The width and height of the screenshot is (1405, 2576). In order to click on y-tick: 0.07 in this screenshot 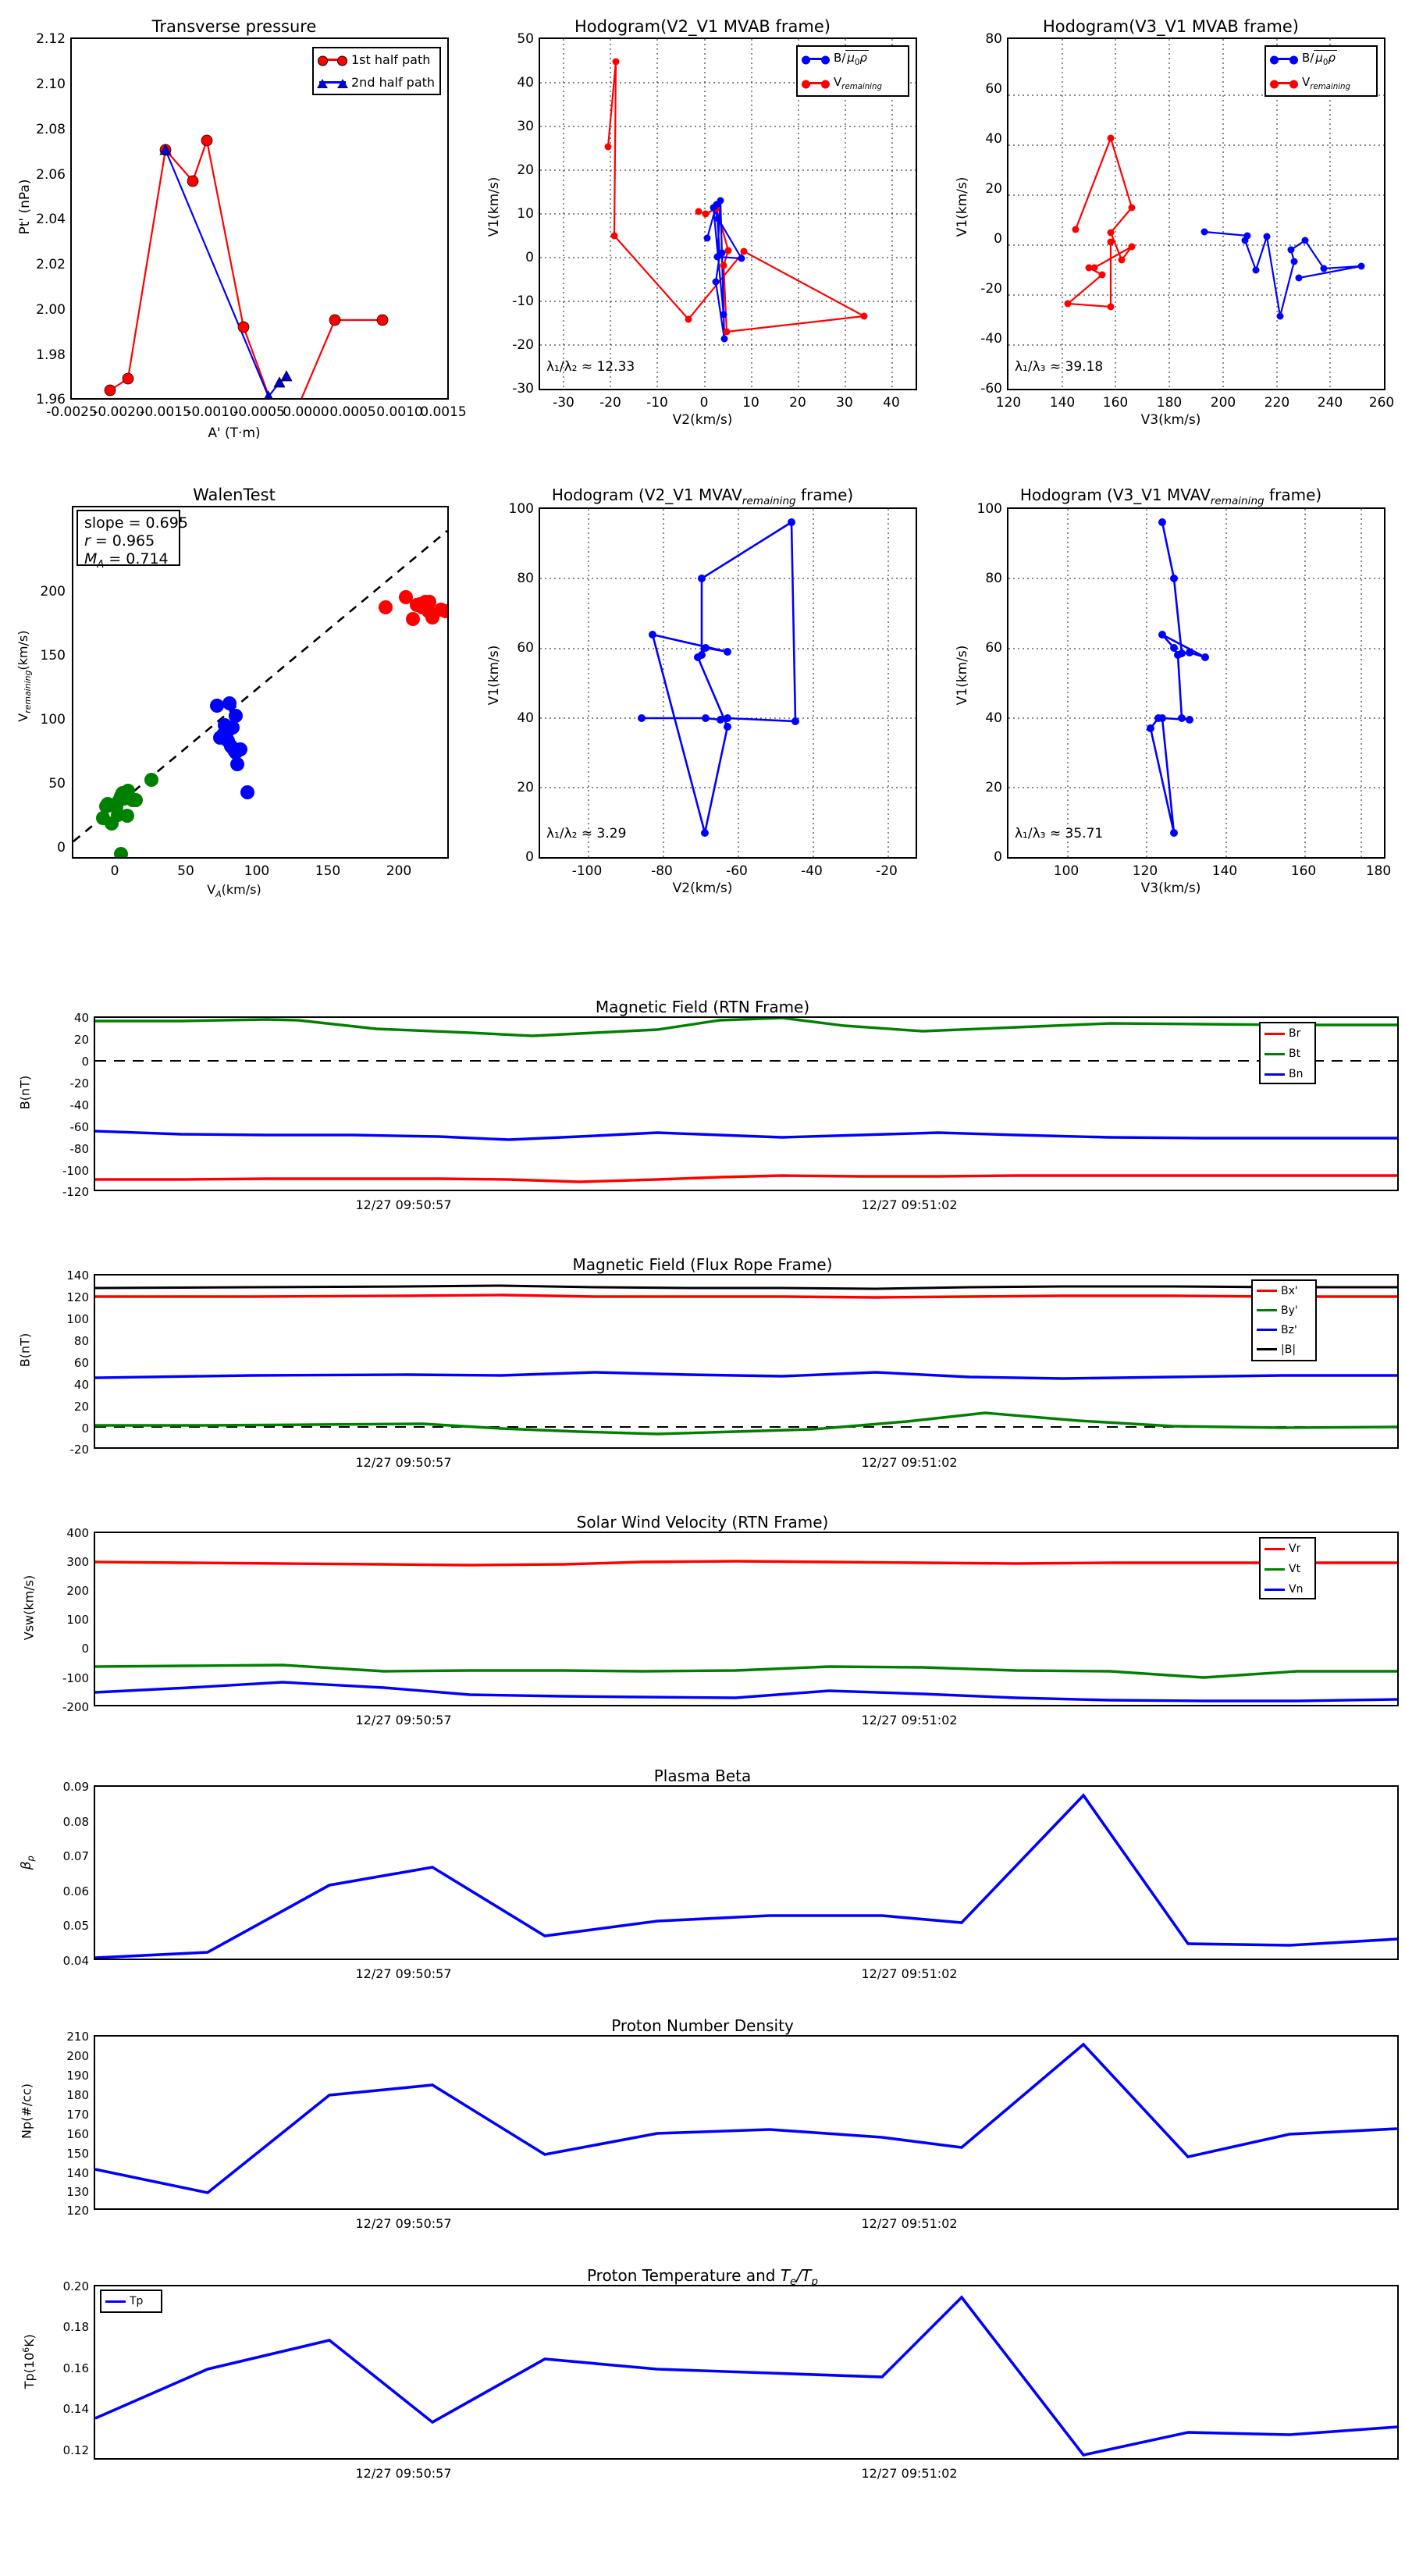, I will do `click(76, 1856)`.